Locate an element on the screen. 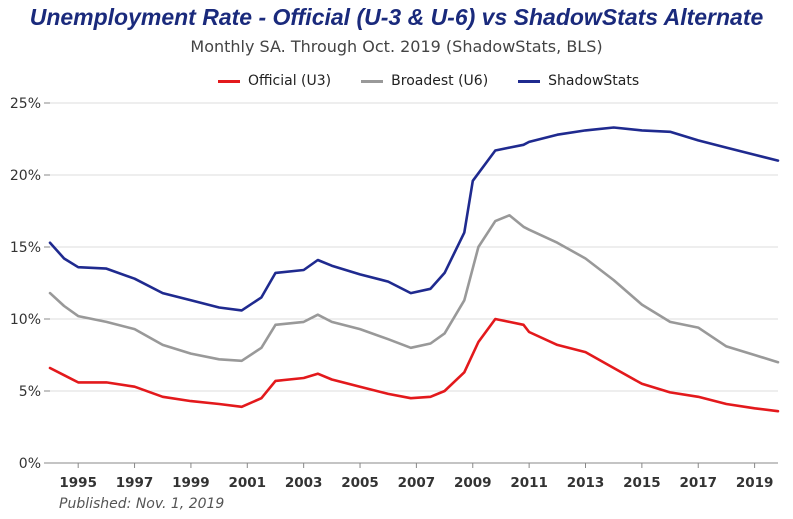 The image size is (793, 519). legend-label-shadowstats: ShadowStats is located at coordinates (594, 81).